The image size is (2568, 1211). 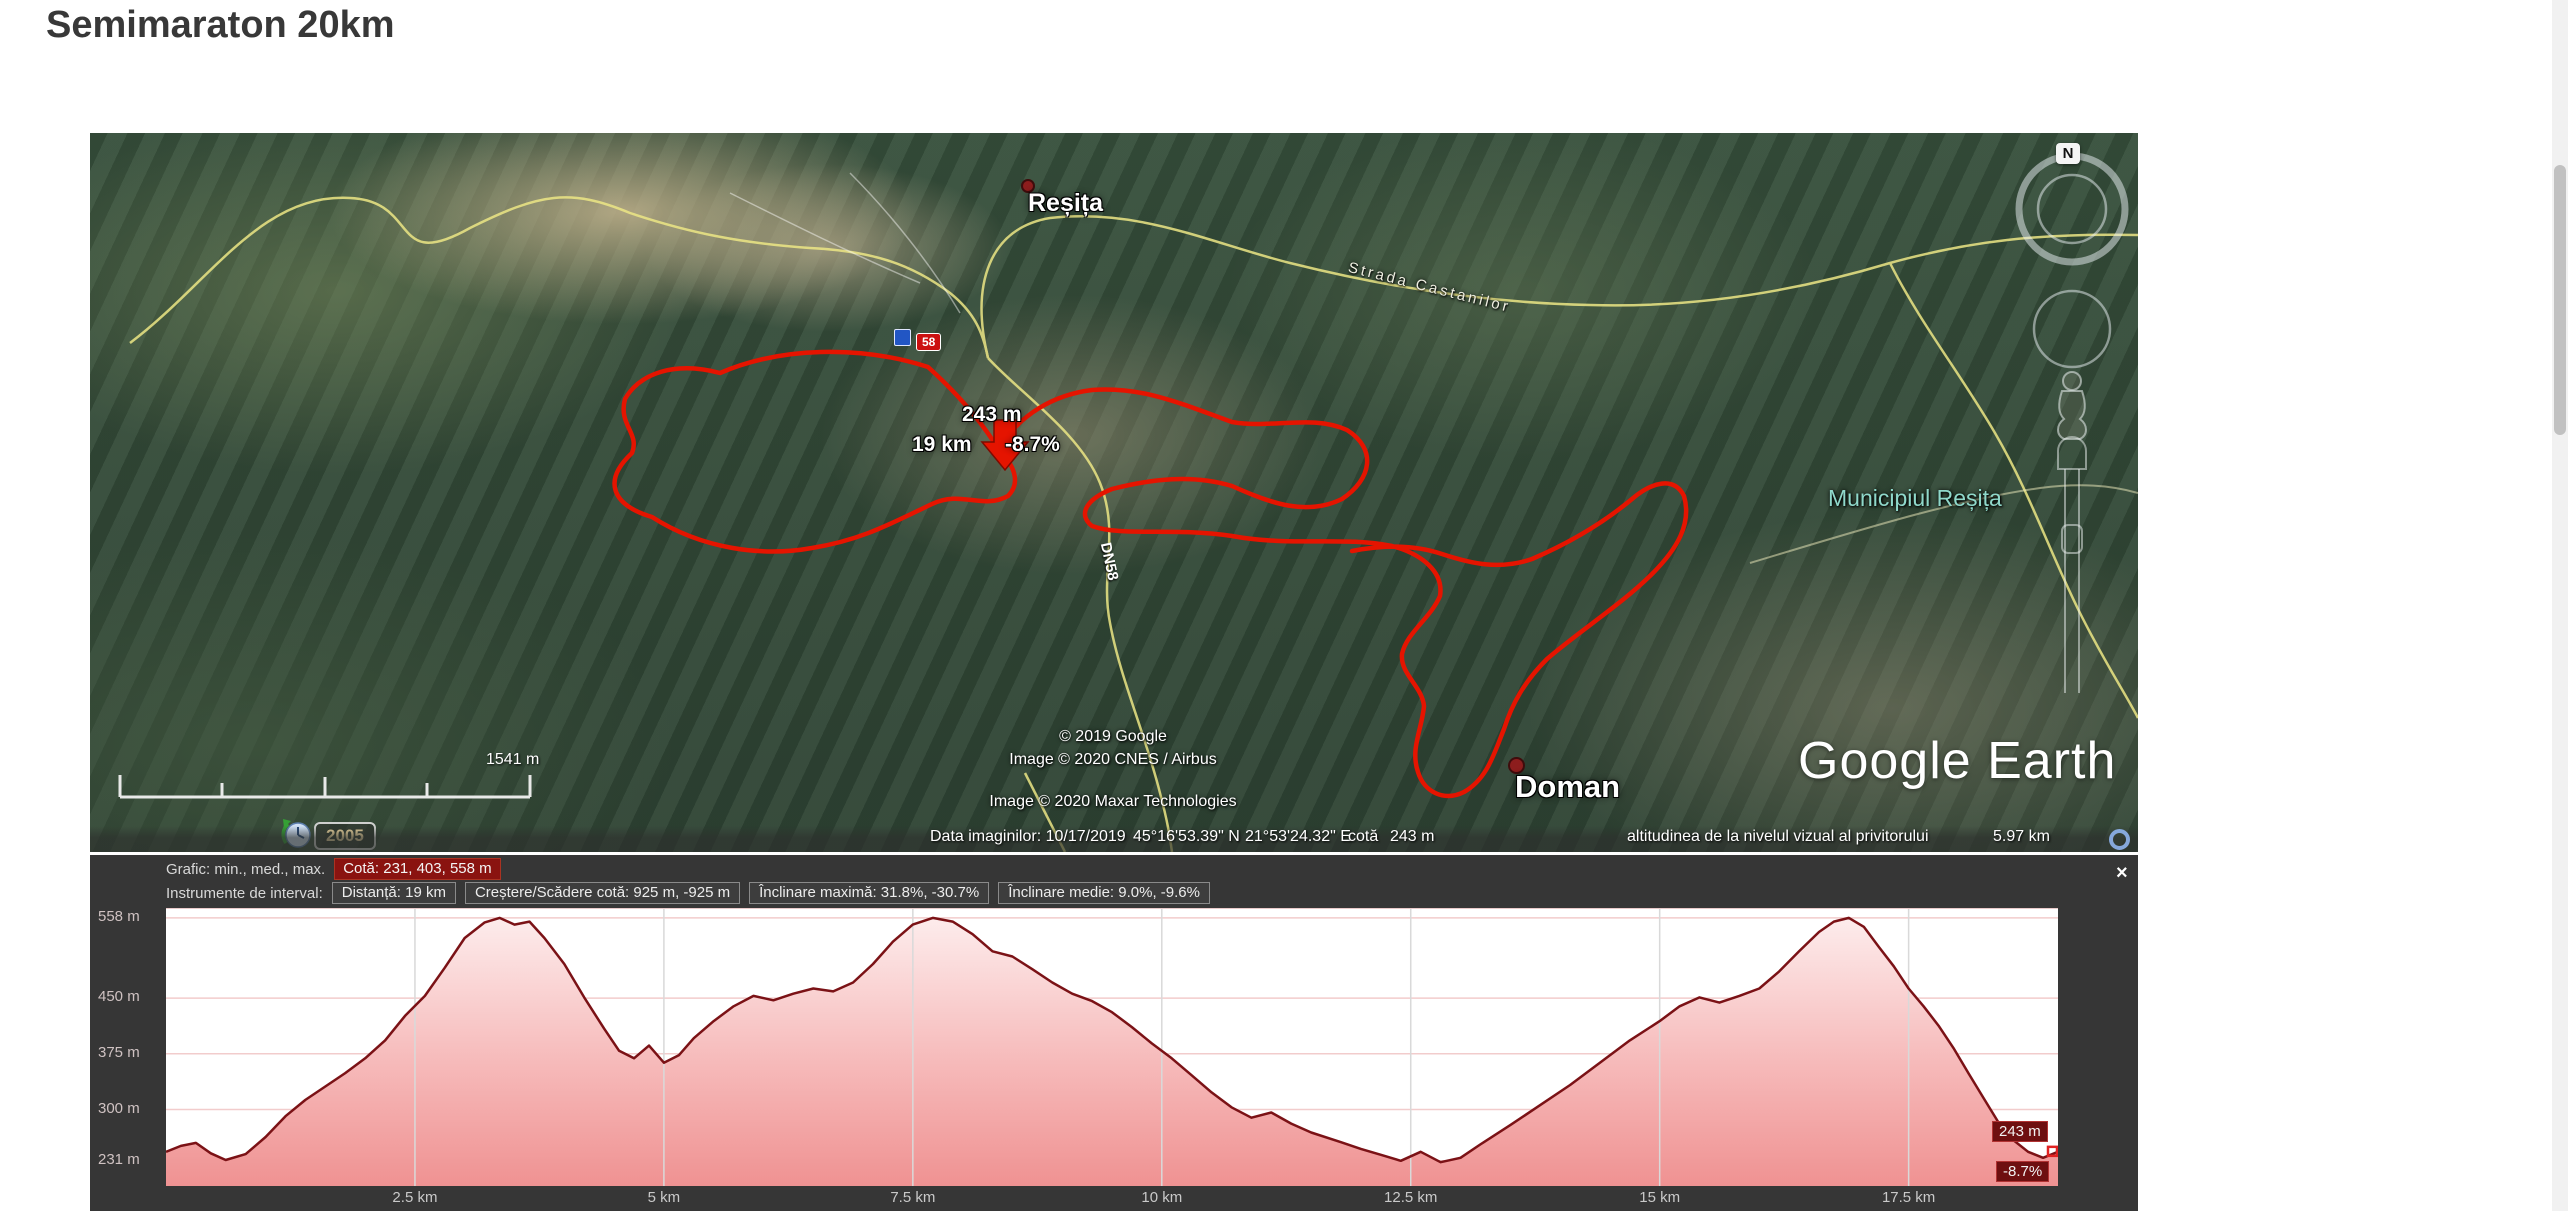 What do you see at coordinates (246, 869) in the screenshot?
I see `legend-label: Grafic: min., med., max.` at bounding box center [246, 869].